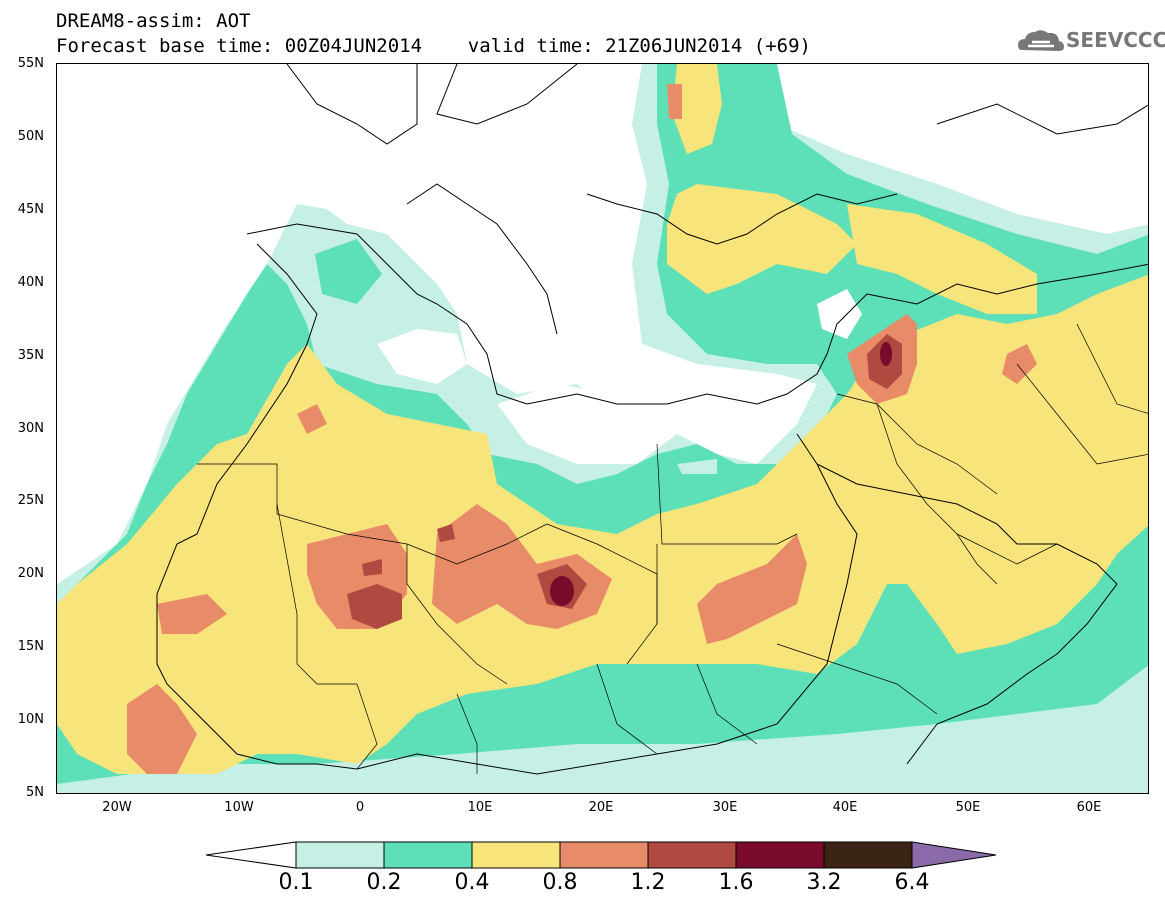 The image size is (1165, 905). What do you see at coordinates (30, 500) in the screenshot?
I see `lat-label: 25N` at bounding box center [30, 500].